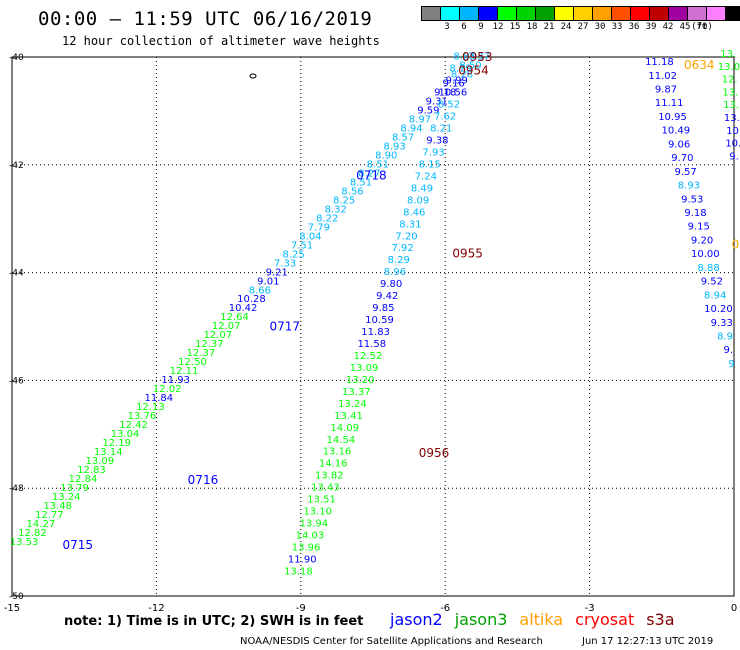 The image size is (740, 650). I want to click on wave-height-value: 7.20, so click(406, 236).